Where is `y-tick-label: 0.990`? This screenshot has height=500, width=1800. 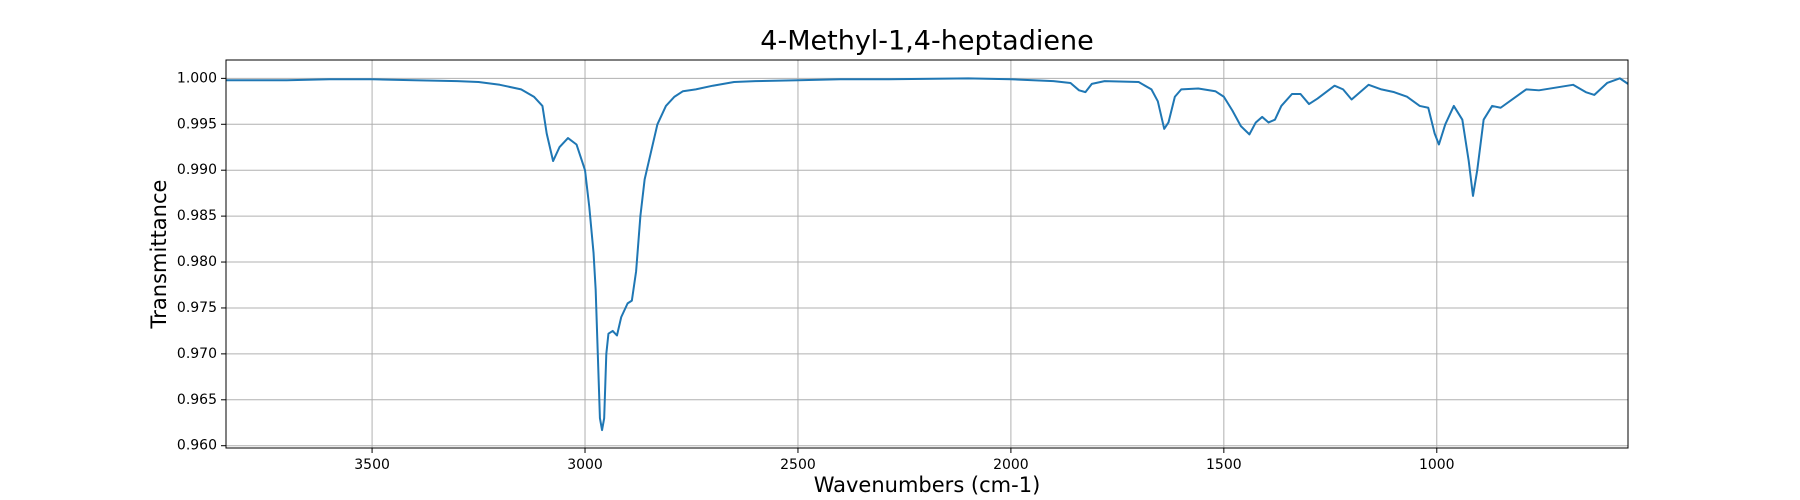 y-tick-label: 0.990 is located at coordinates (197, 170).